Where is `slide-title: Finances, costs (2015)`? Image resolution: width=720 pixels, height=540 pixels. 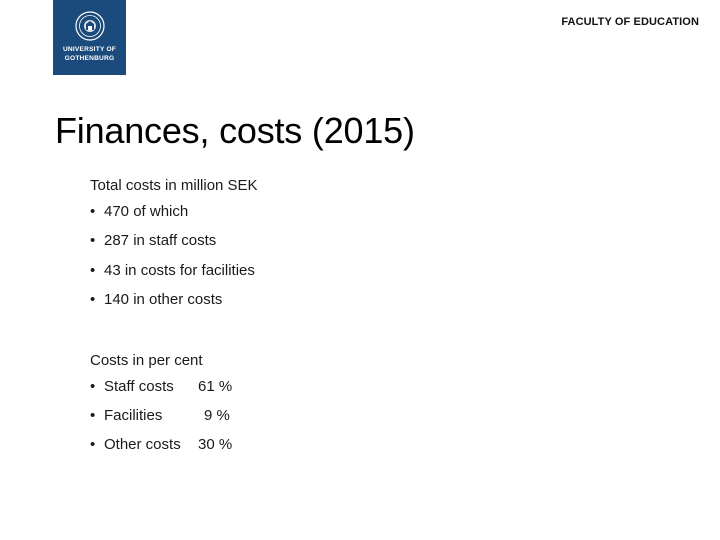
slide-title: Finances, costs (2015) is located at coordinates (235, 130).